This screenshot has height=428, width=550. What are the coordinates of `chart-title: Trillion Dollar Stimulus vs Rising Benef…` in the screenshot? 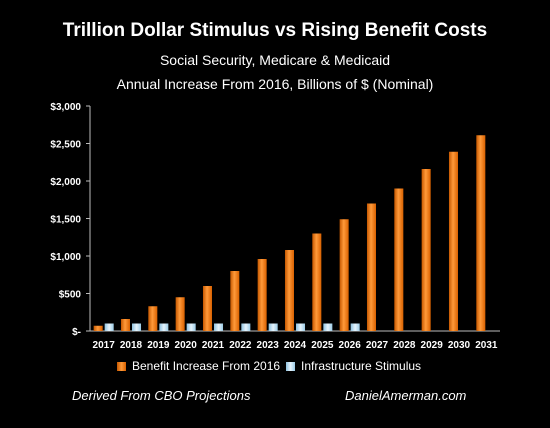 It's located at (275, 30).